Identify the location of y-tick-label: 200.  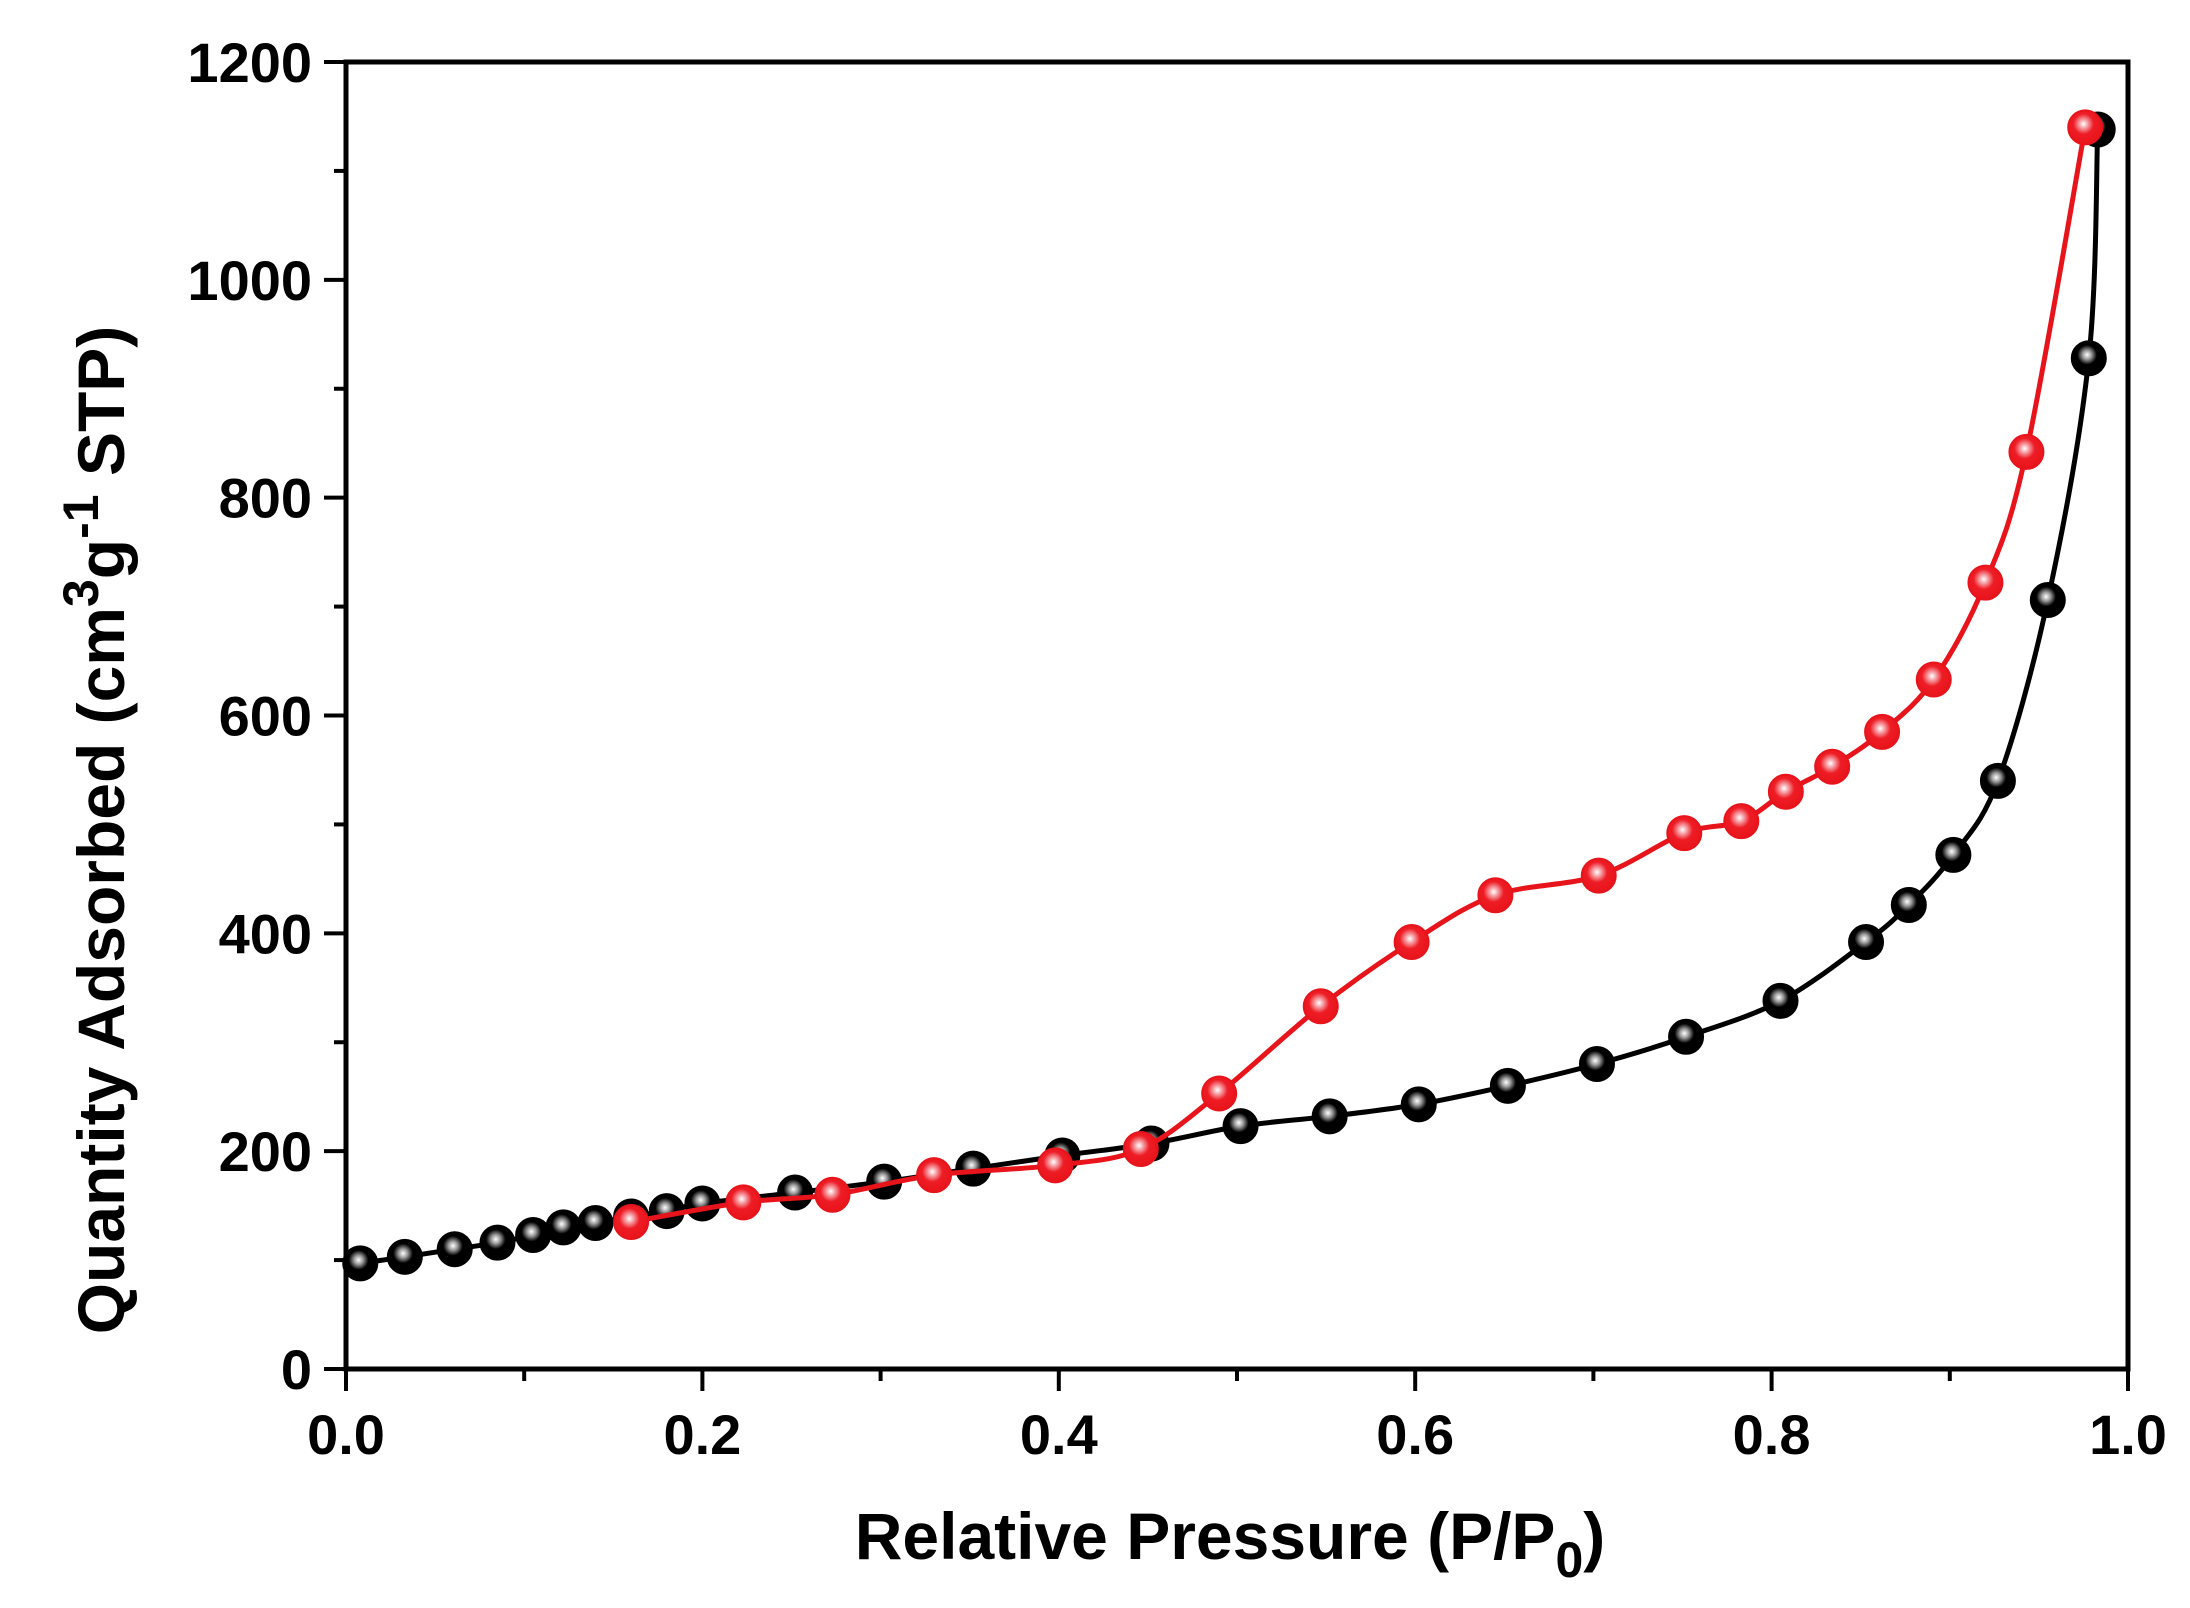
(265, 1151).